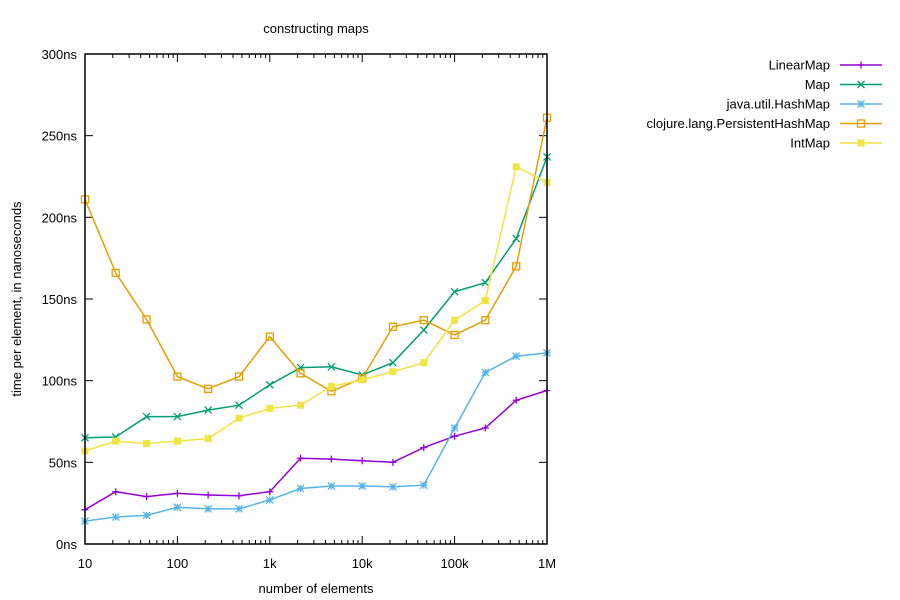 Image resolution: width=900 pixels, height=600 pixels. I want to click on x-tick-label: 1k, so click(270, 563).